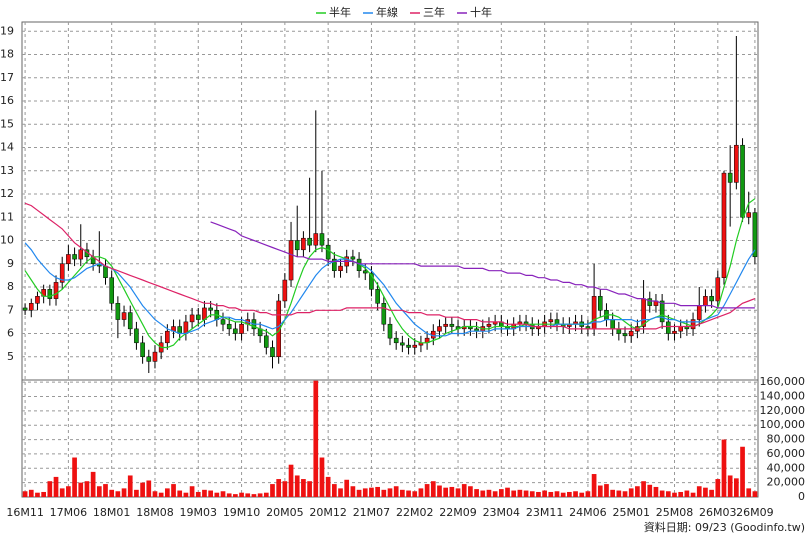  What do you see at coordinates (481, 12) in the screenshot?
I see `legend-label: 十年` at bounding box center [481, 12].